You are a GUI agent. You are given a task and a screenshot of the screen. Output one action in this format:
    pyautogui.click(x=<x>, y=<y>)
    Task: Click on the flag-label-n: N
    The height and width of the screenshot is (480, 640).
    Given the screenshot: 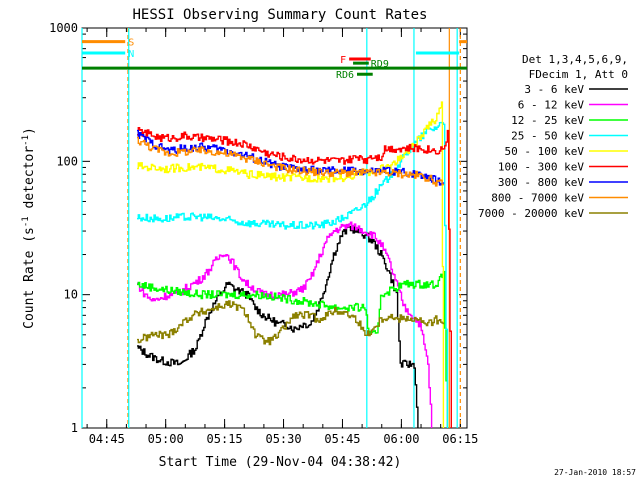 What is the action you would take?
    pyautogui.click(x=131, y=54)
    